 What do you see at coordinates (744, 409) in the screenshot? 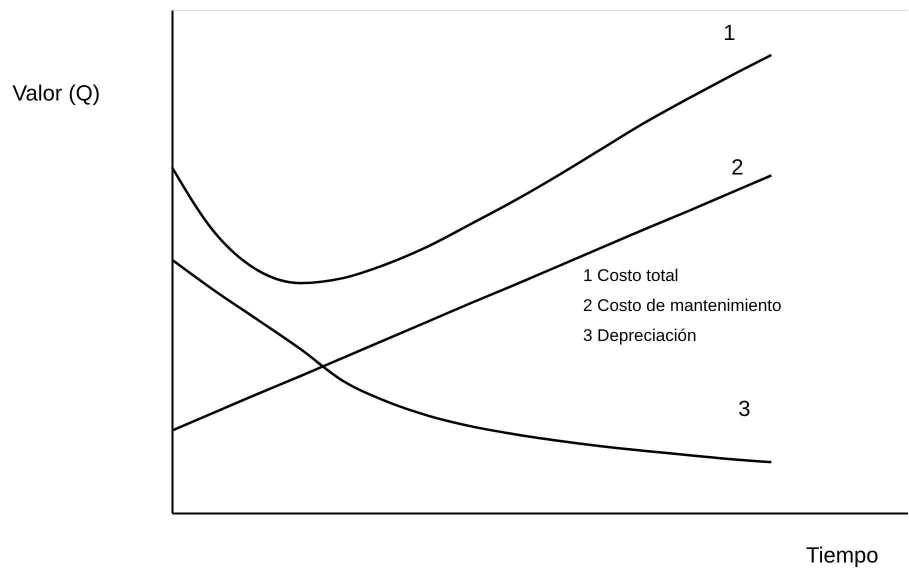
I see `series-label: 3` at bounding box center [744, 409].